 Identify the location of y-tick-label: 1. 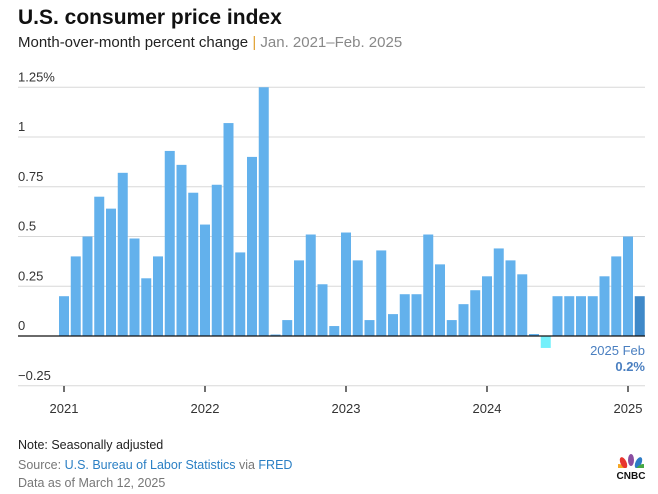
(21, 126).